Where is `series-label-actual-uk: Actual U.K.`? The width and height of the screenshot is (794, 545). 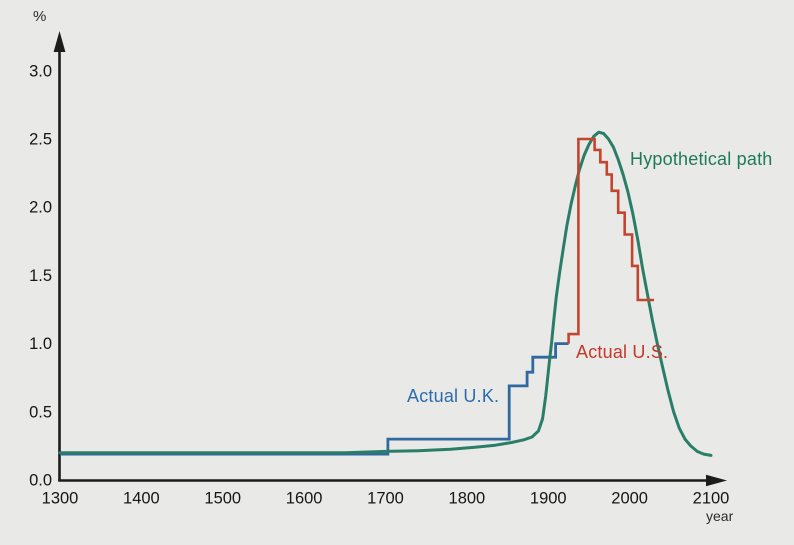
series-label-actual-uk: Actual U.K. is located at coordinates (453, 396).